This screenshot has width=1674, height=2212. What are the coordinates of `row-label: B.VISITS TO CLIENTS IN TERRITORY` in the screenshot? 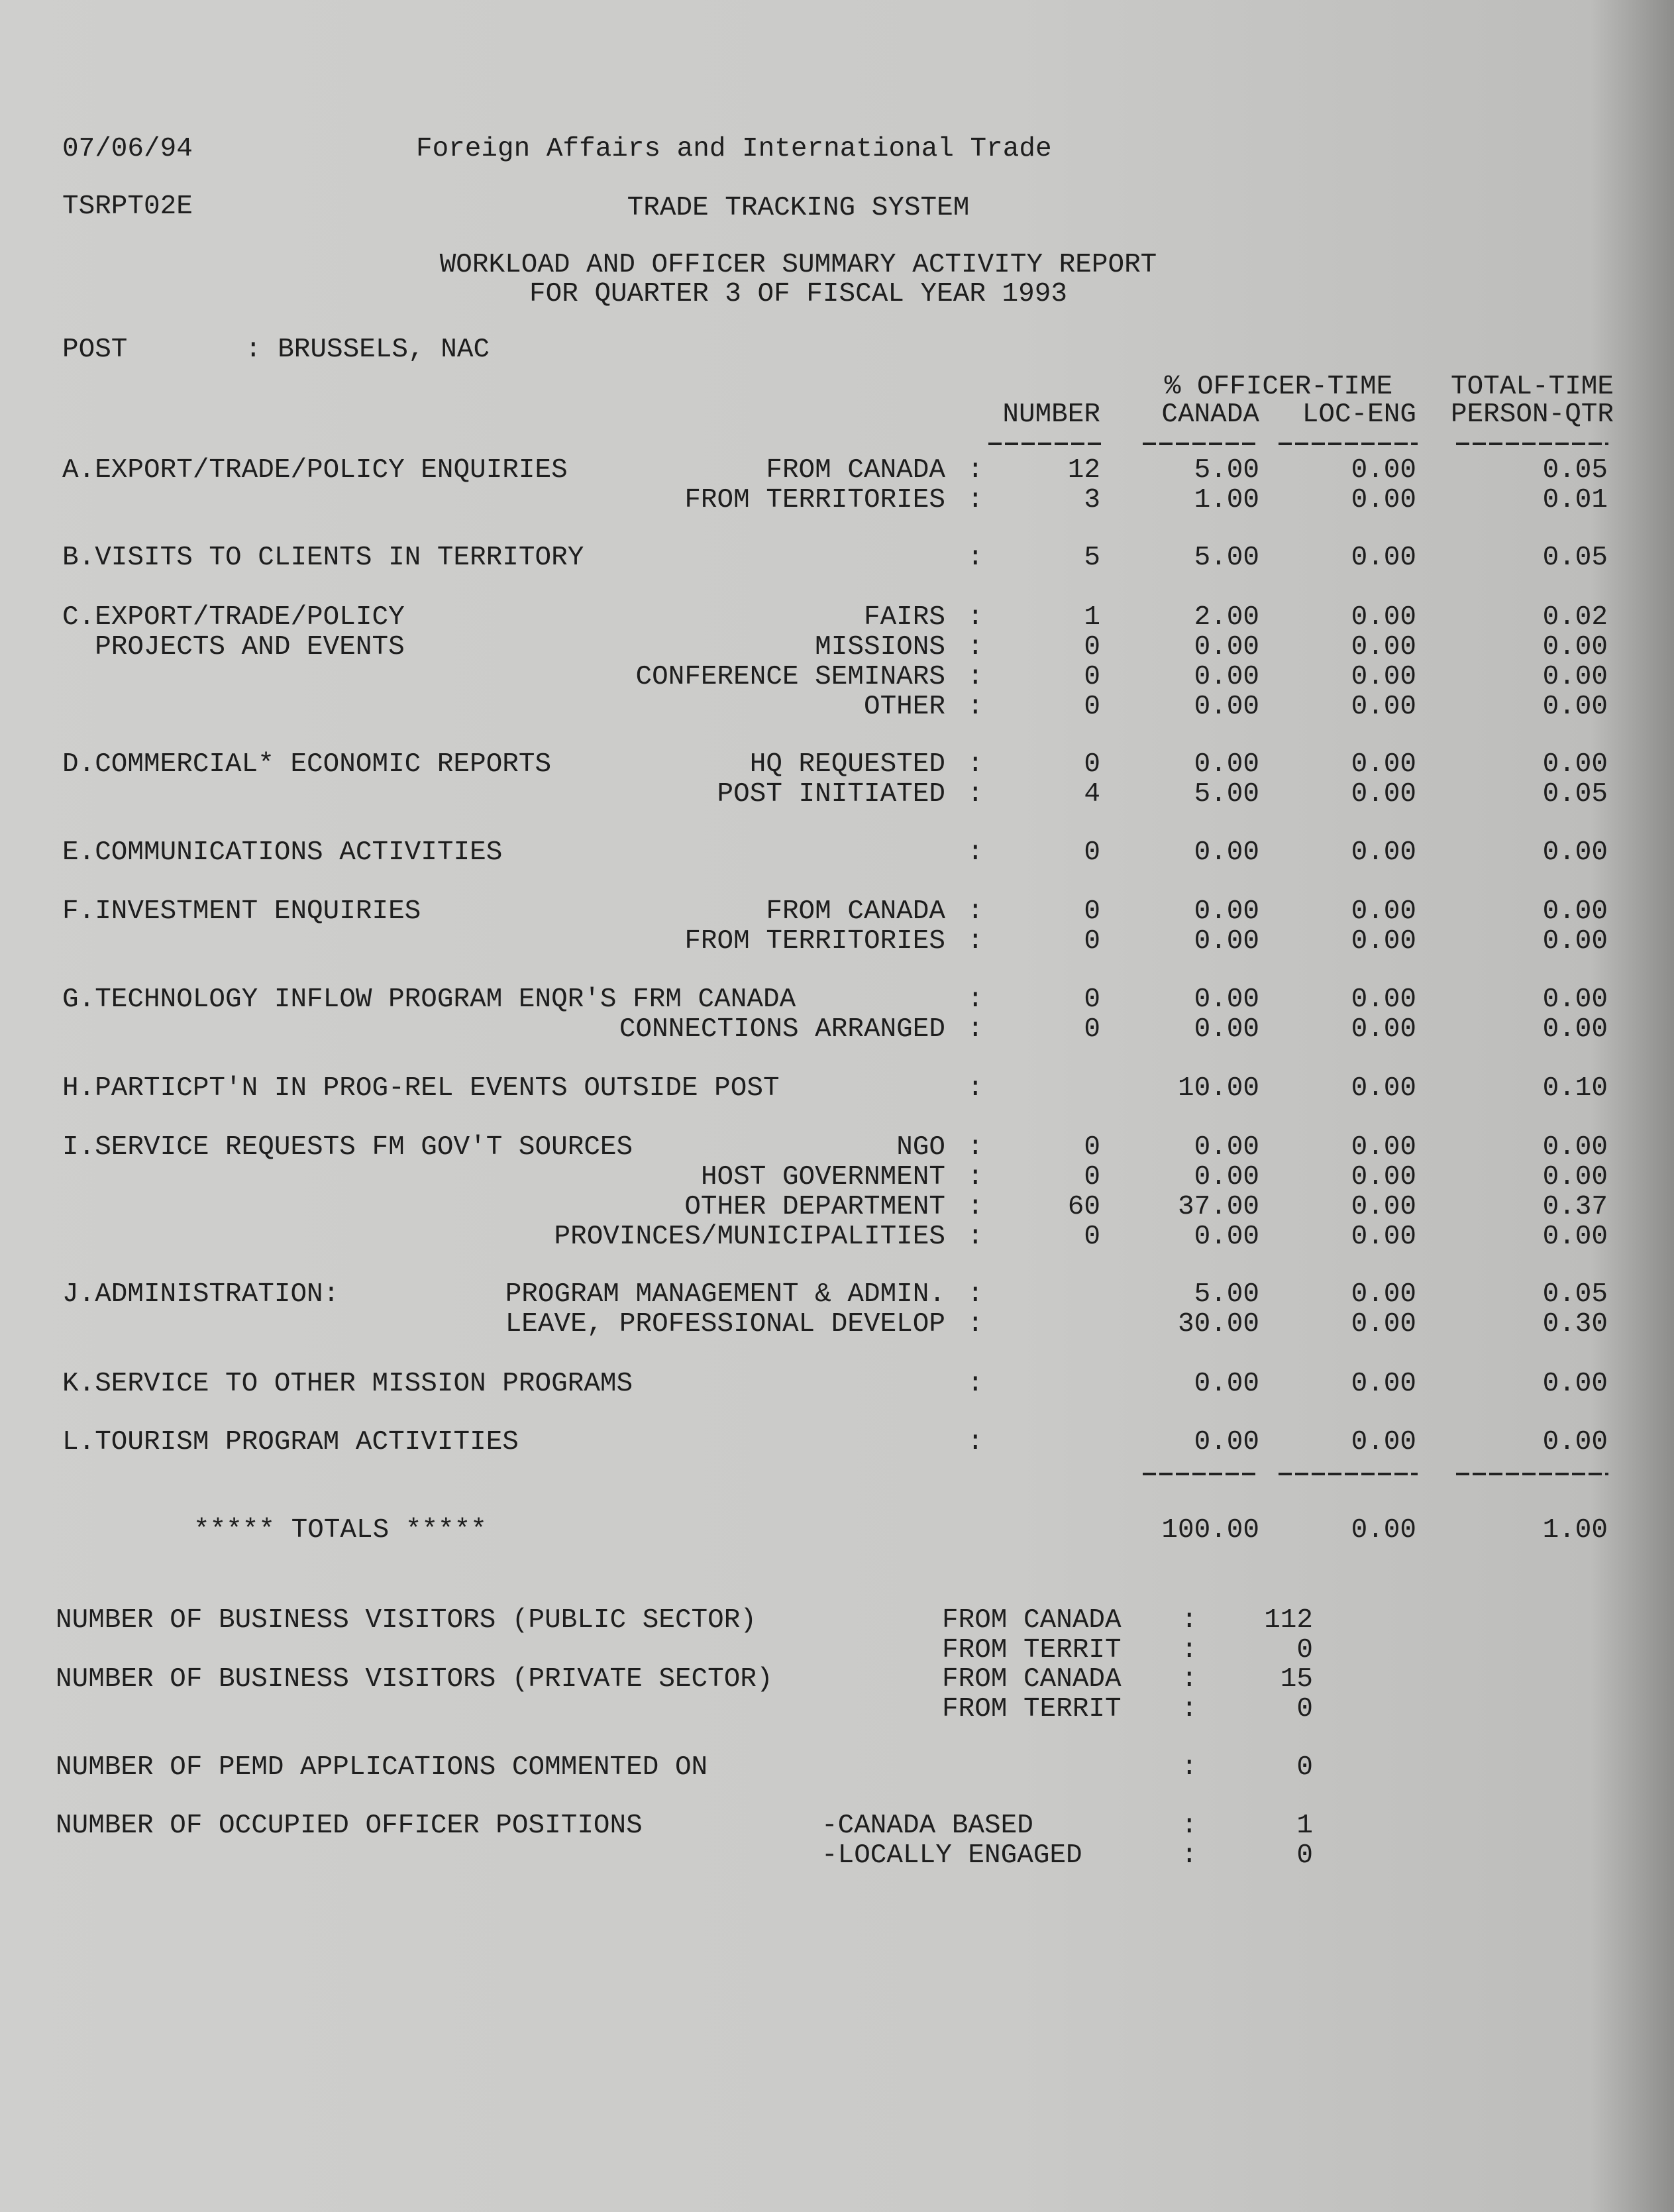 It's located at (323, 558).